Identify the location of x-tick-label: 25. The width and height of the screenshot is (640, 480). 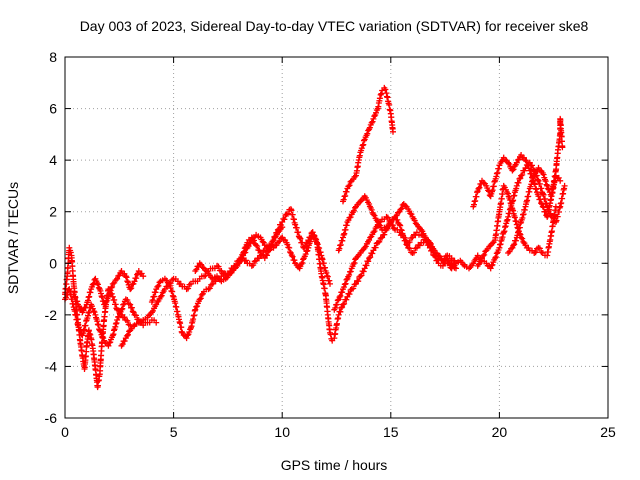
(608, 432).